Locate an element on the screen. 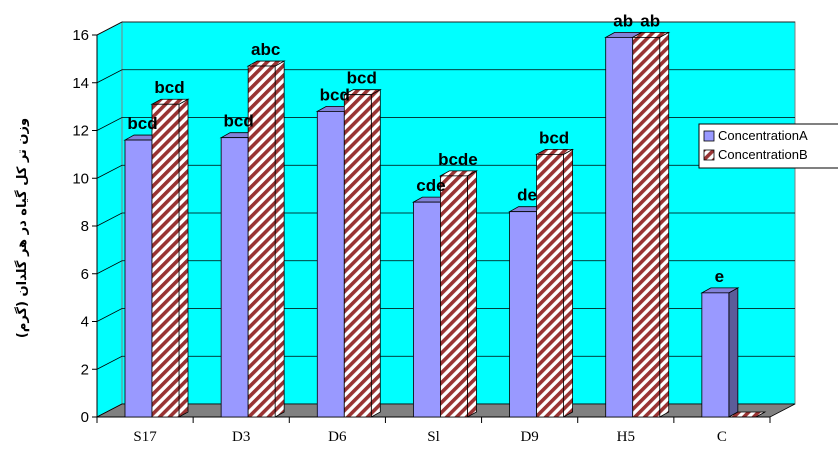 The width and height of the screenshot is (838, 452). bar-concentrationb-d9 is located at coordinates (555, 283).